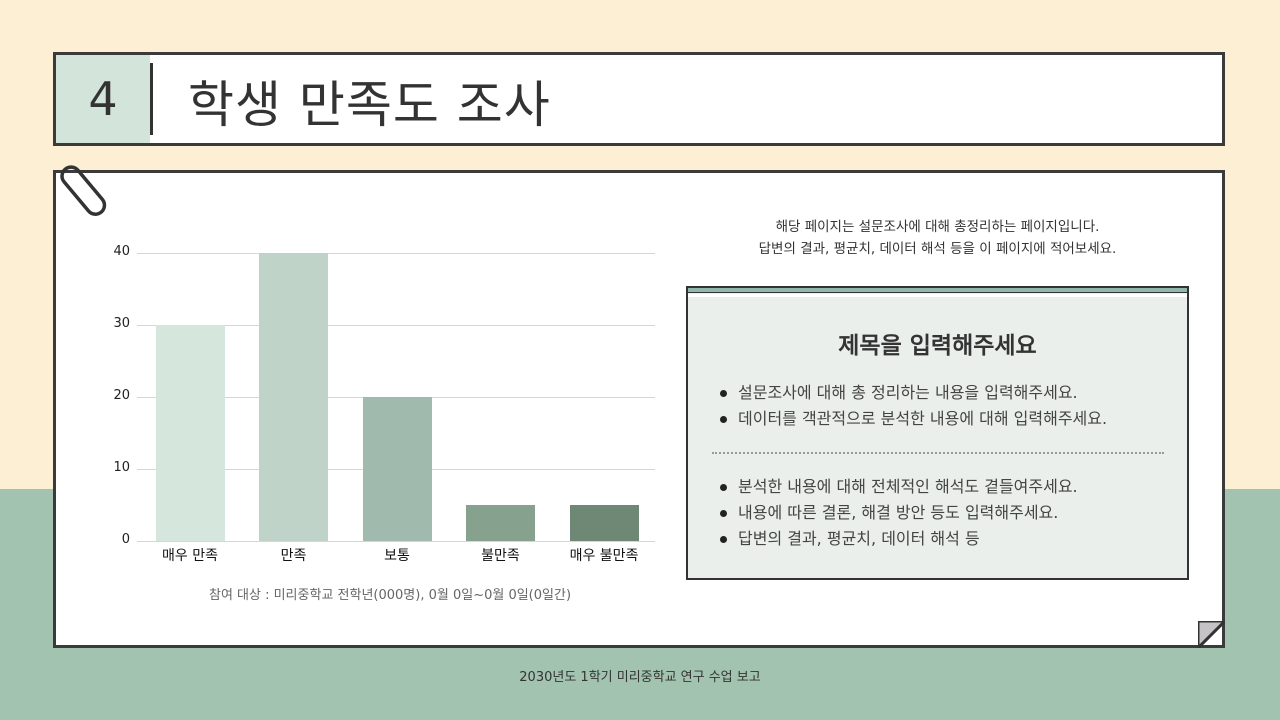  Describe the element at coordinates (639, 99) in the screenshot. I see `title-bar: 4 학생 만족도 조사` at that location.